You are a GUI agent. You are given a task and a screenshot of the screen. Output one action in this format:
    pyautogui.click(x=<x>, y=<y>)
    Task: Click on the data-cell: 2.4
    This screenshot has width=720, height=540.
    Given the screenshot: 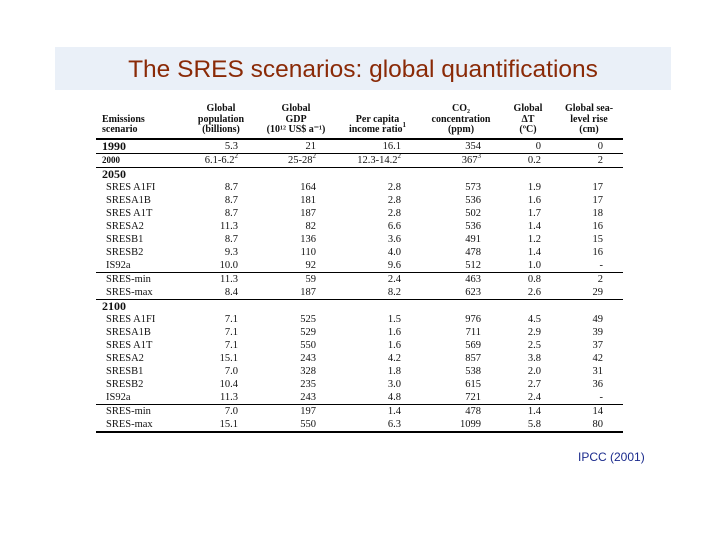 What is the action you would take?
    pyautogui.click(x=377, y=279)
    